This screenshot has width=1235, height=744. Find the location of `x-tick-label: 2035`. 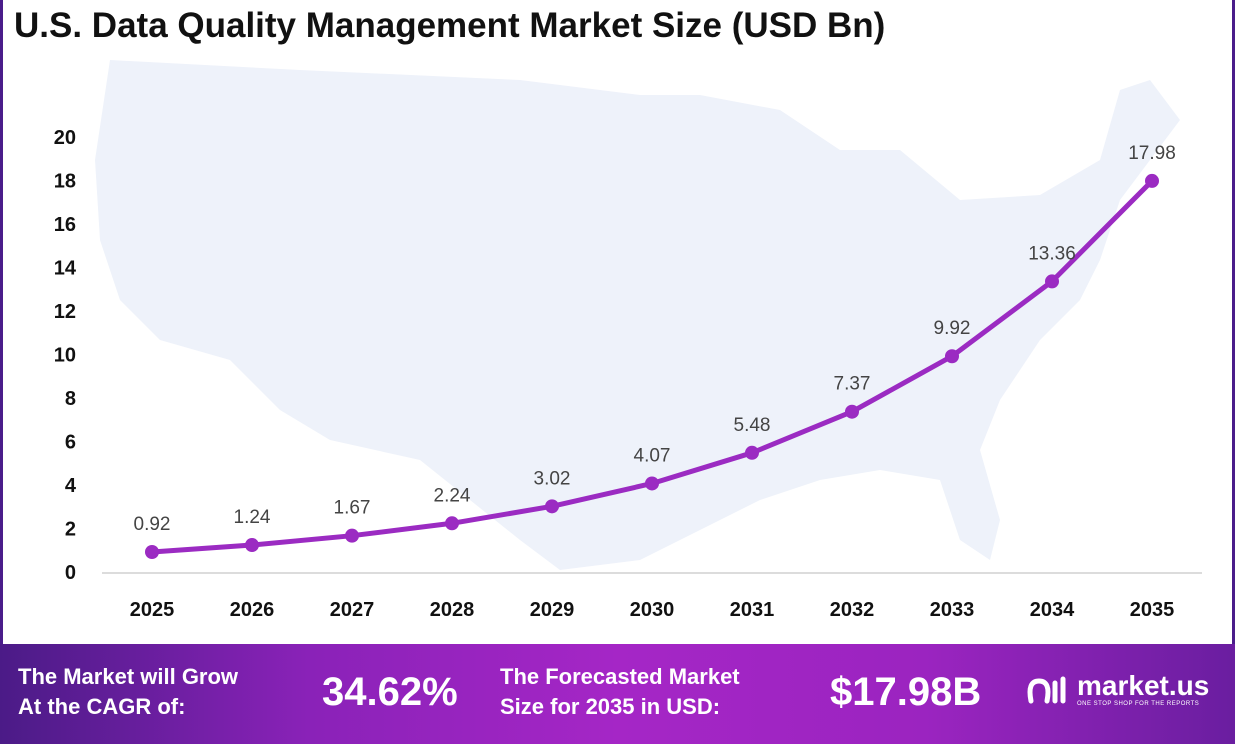

x-tick-label: 2035 is located at coordinates (1152, 610).